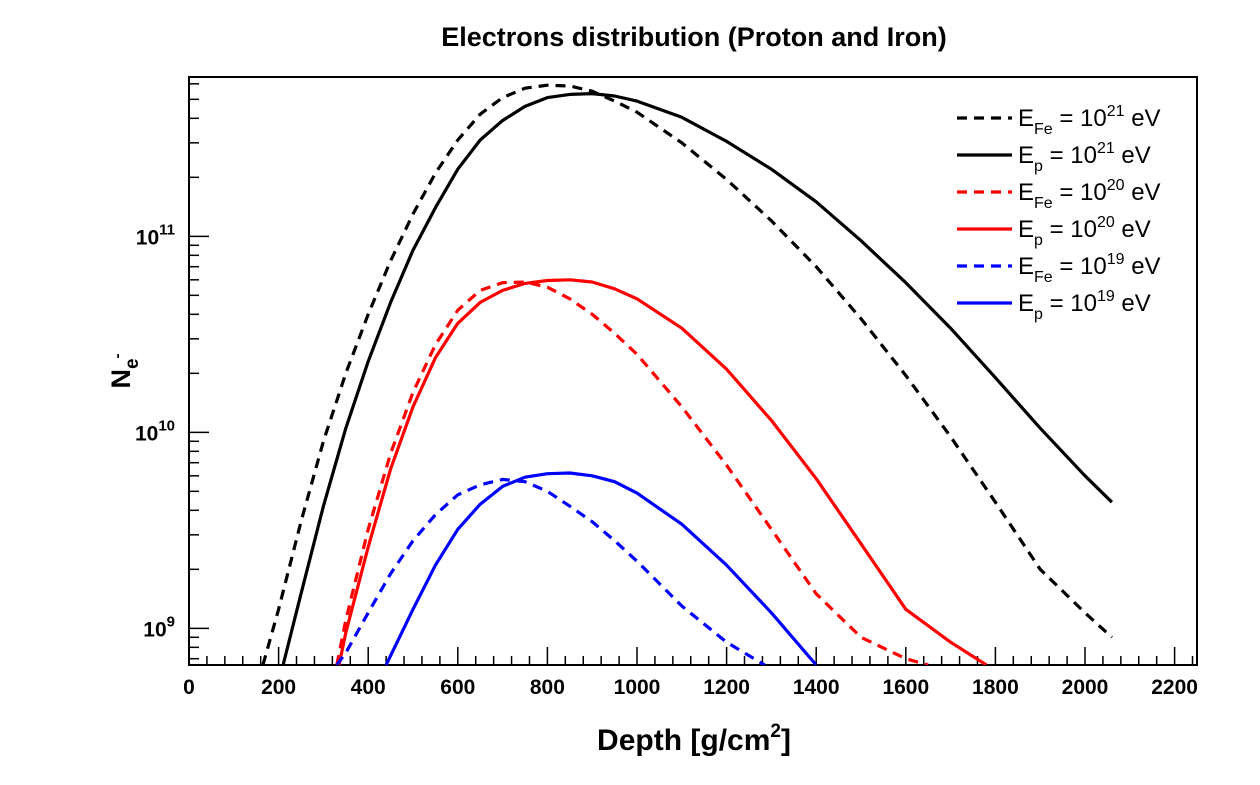 The width and height of the screenshot is (1260, 785). I want to click on x-tick-label: 0, so click(189, 687).